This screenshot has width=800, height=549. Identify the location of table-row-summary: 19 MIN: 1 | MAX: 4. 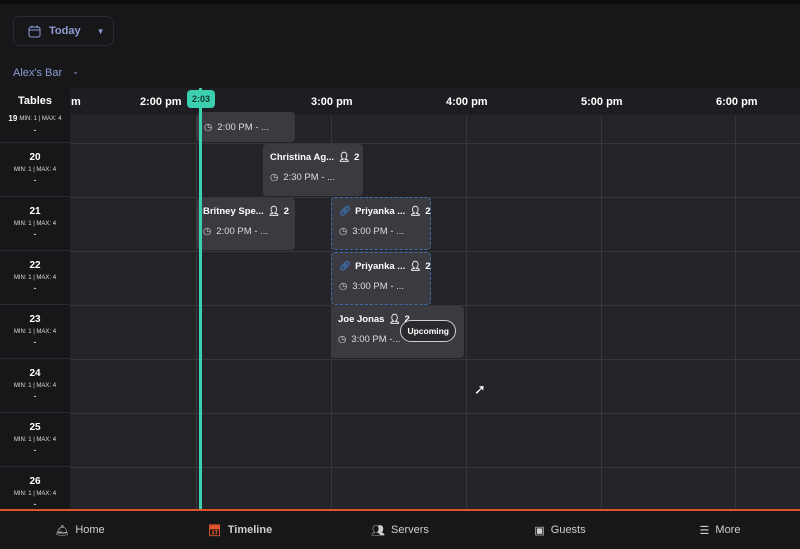
(35, 118).